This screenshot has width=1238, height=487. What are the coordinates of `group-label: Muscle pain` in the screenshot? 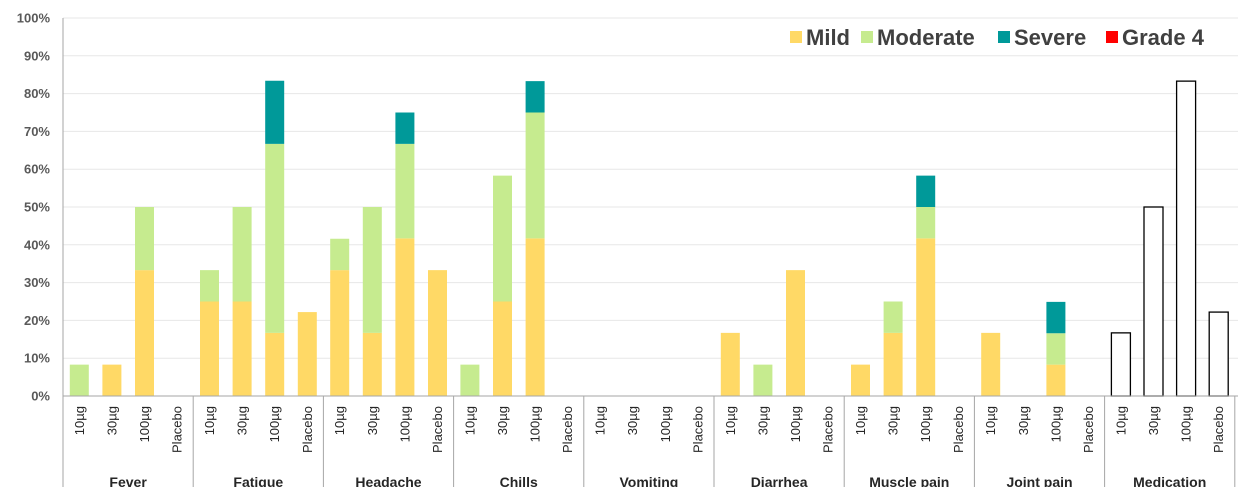 It's located at (909, 480).